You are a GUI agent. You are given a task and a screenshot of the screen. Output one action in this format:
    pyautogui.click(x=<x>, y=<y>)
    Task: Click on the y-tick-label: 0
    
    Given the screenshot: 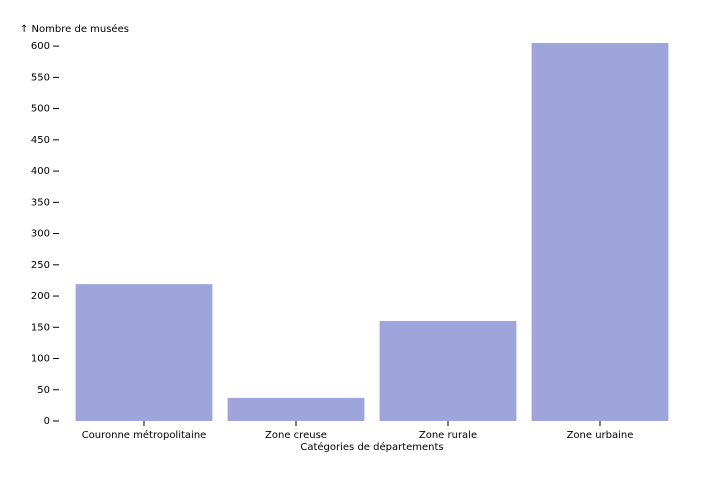 What is the action you would take?
    pyautogui.click(x=47, y=421)
    